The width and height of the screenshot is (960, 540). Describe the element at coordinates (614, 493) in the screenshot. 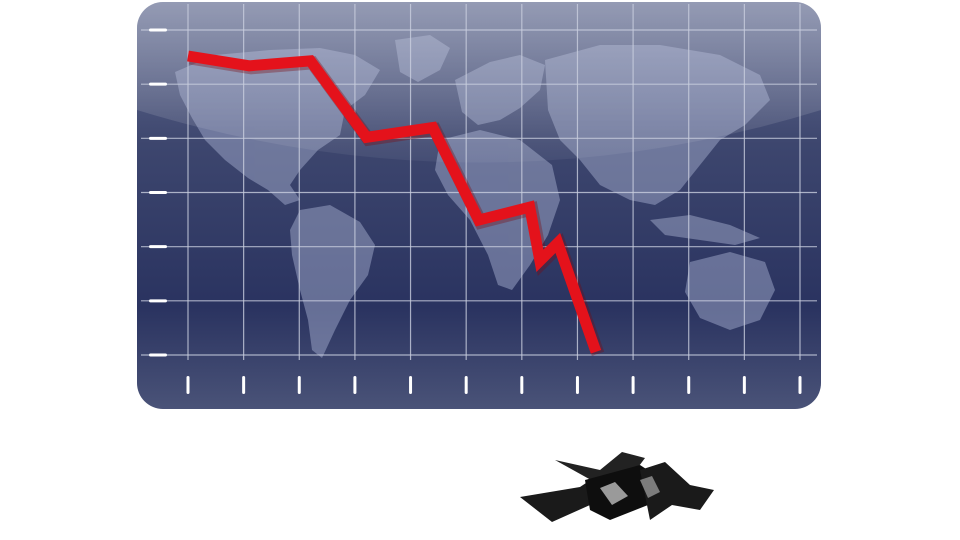

I see `crack-highlight` at that location.